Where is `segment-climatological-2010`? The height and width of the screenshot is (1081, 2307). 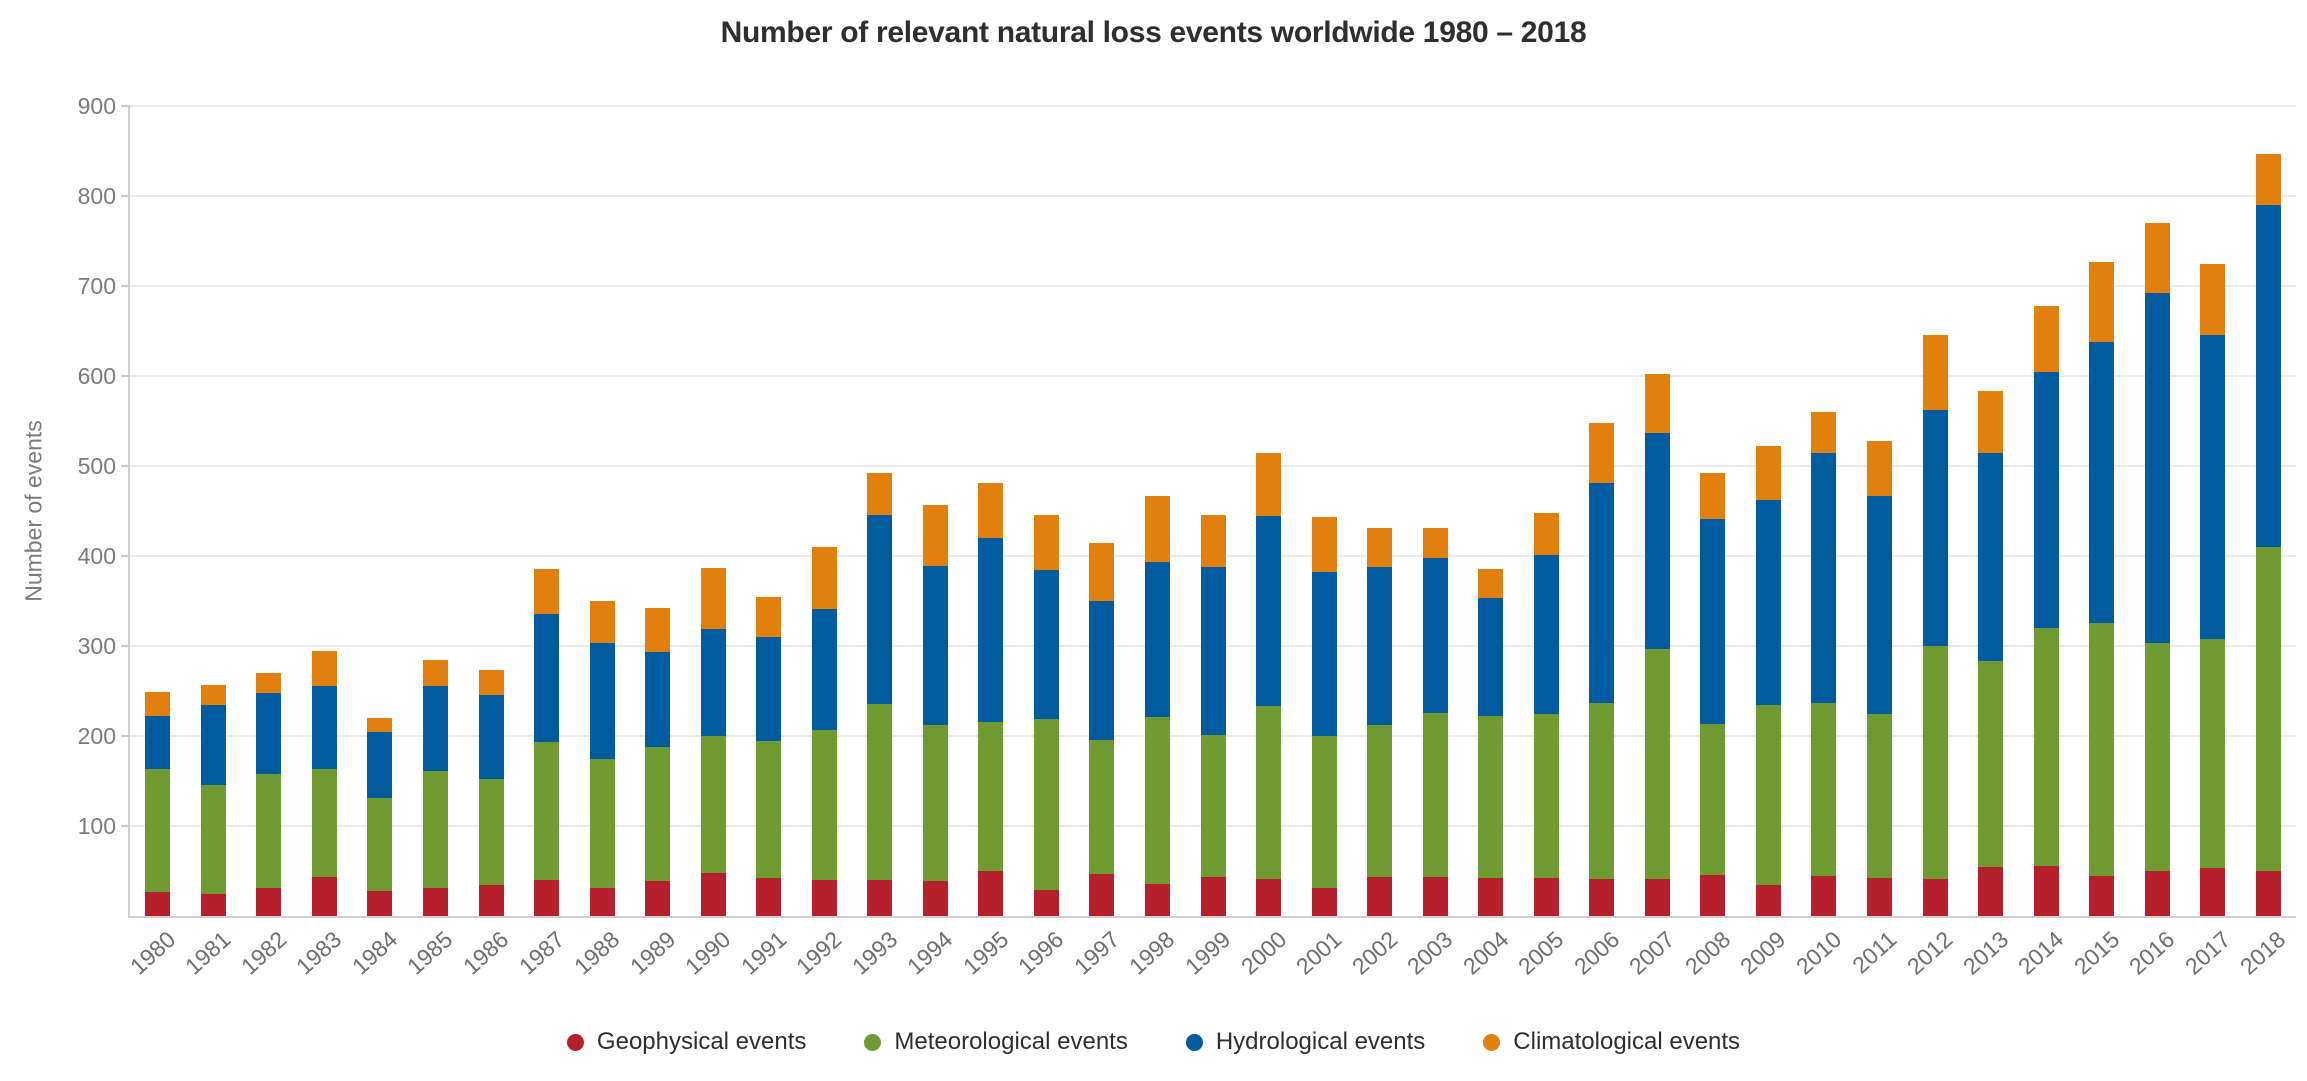 segment-climatological-2010 is located at coordinates (1824, 432).